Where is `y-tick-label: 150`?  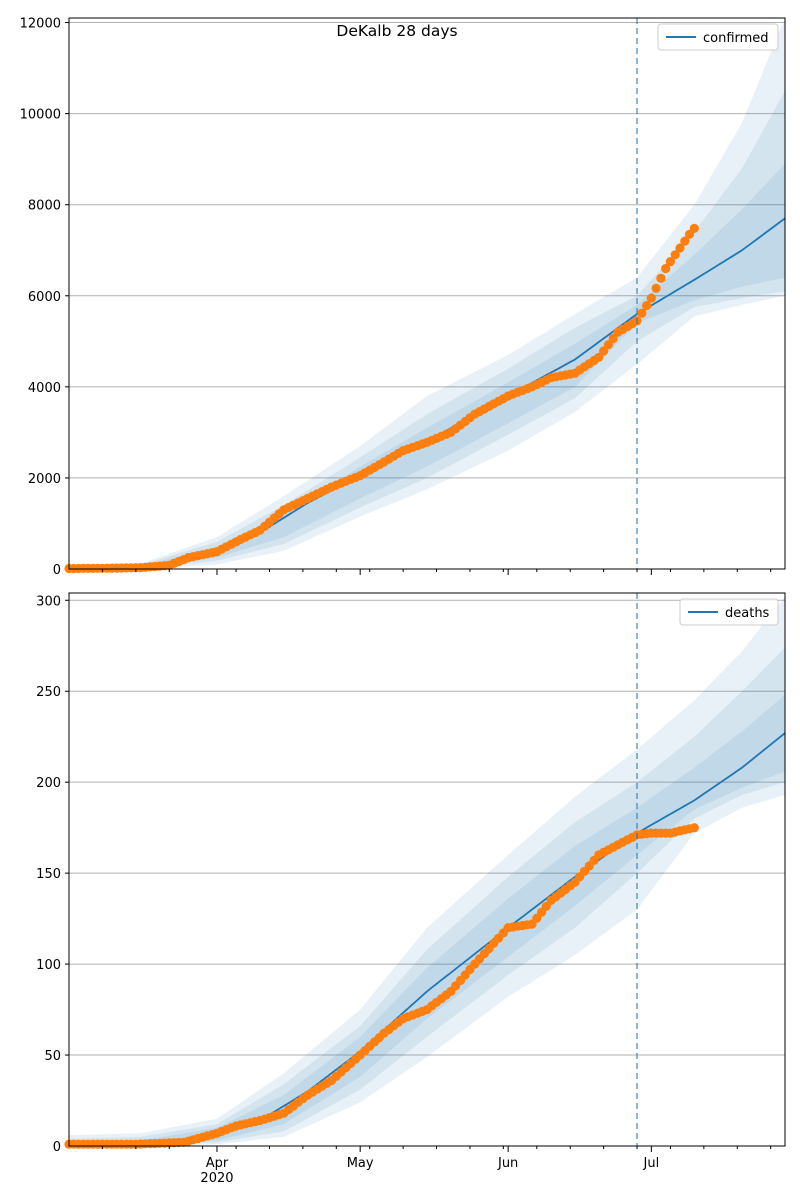 y-tick-label: 150 is located at coordinates (48, 874).